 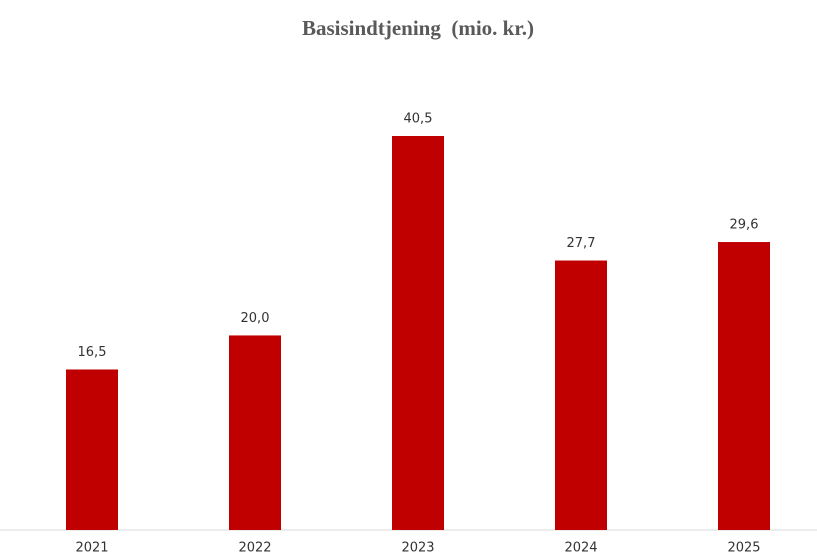 What do you see at coordinates (418, 28) in the screenshot?
I see `chart-title: Basisindtjening (mio. kr.)` at bounding box center [418, 28].